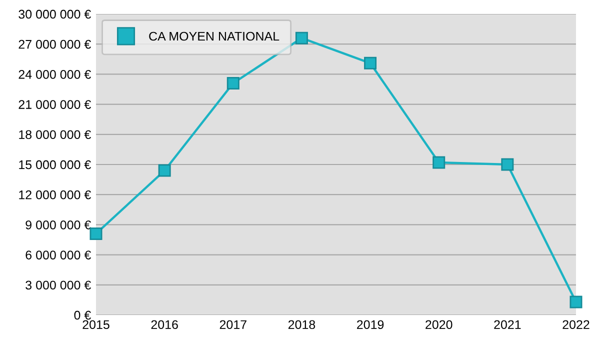 This screenshot has height=350, width=600. Describe the element at coordinates (54, 74) in the screenshot. I see `y-tick-label: 24 000 000 €` at that location.